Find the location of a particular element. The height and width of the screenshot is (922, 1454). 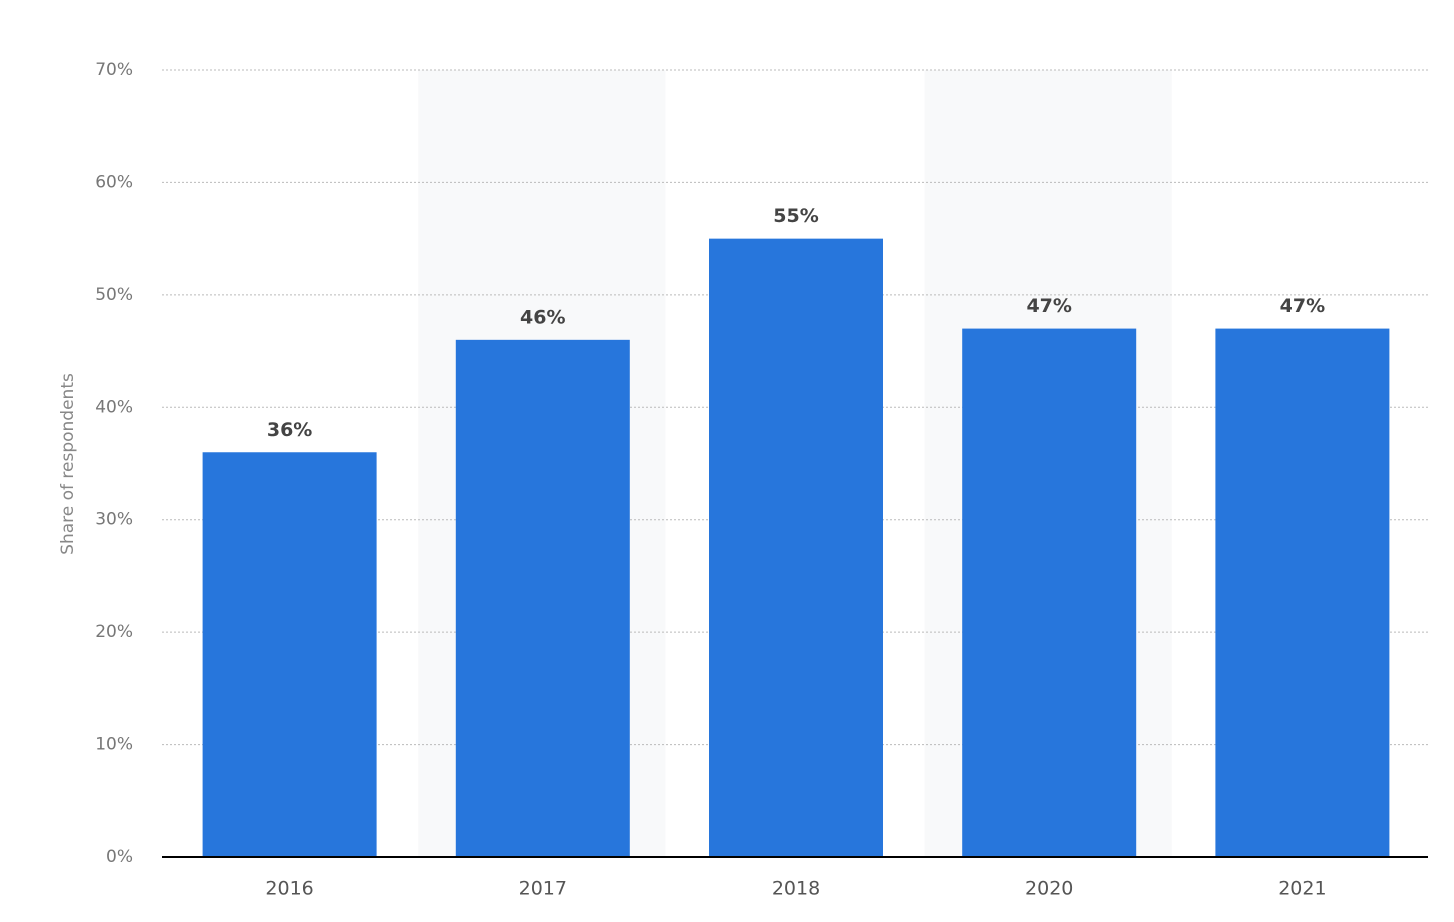

y-tick-label: 0% is located at coordinates (119, 857).